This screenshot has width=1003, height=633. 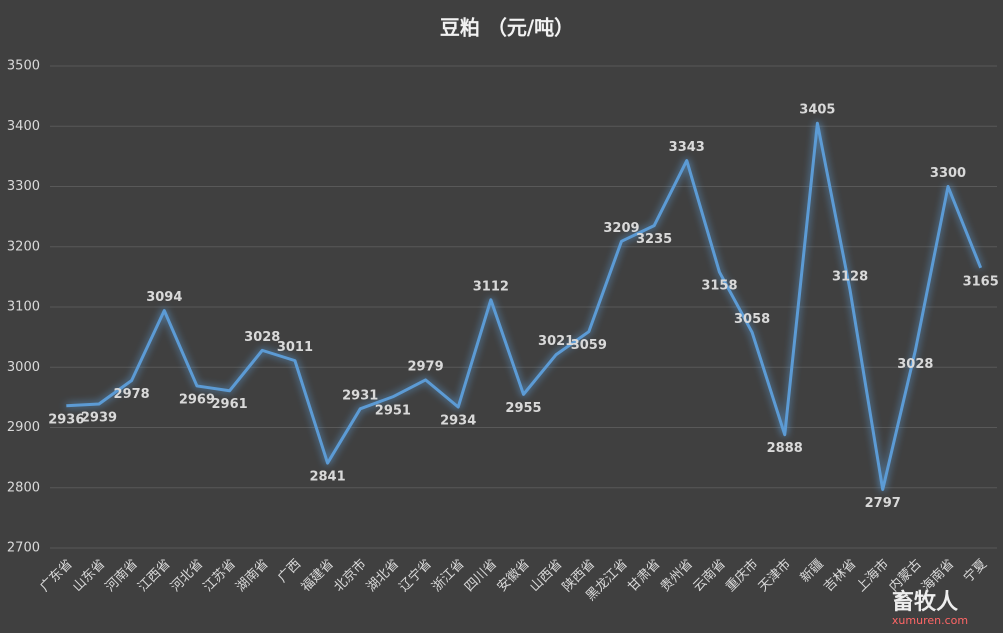 I want to click on data-label: 3021, so click(x=556, y=341).